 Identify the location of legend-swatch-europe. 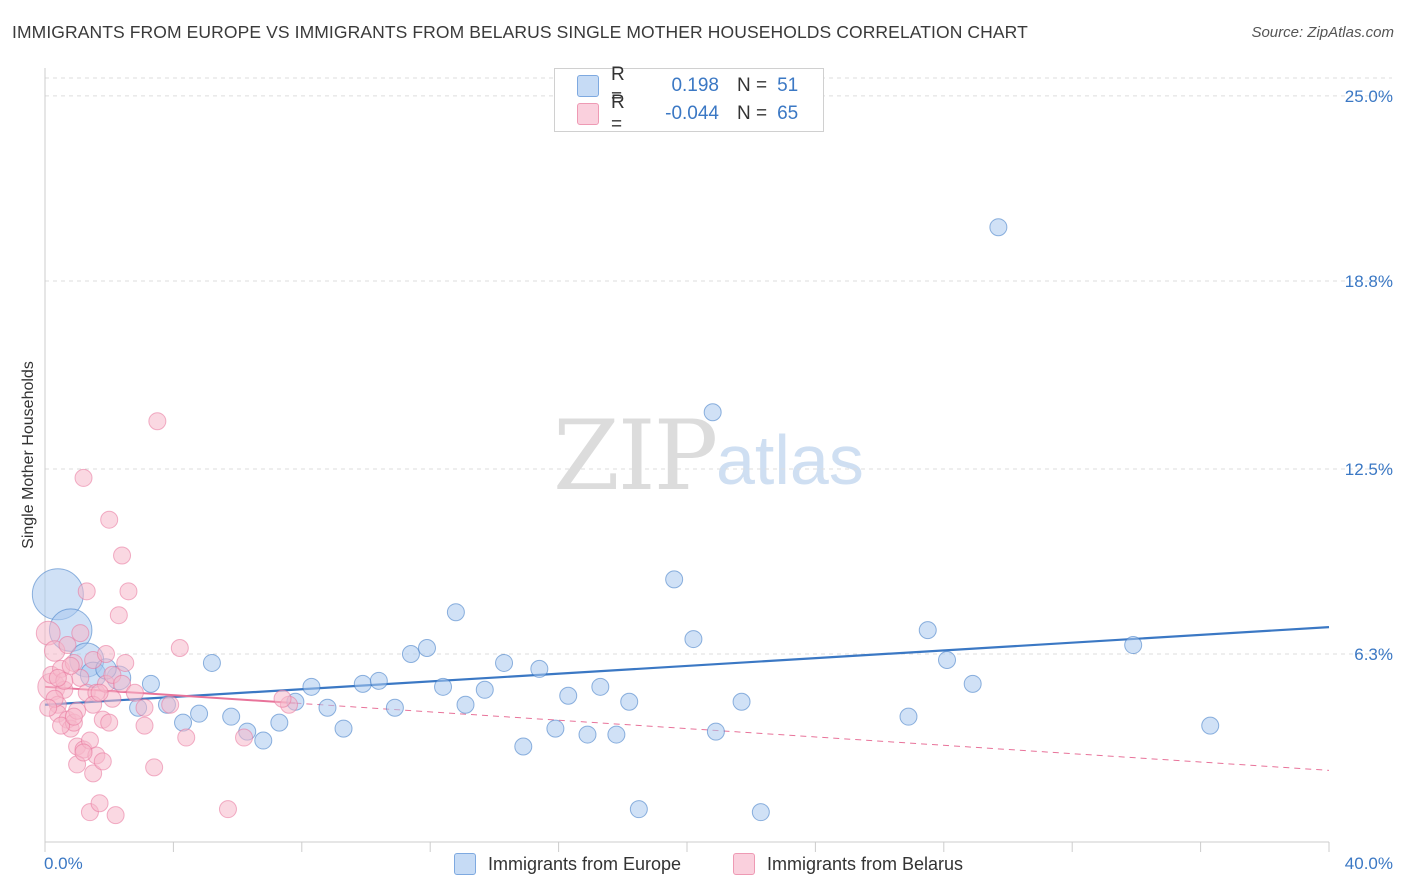
(588, 86).